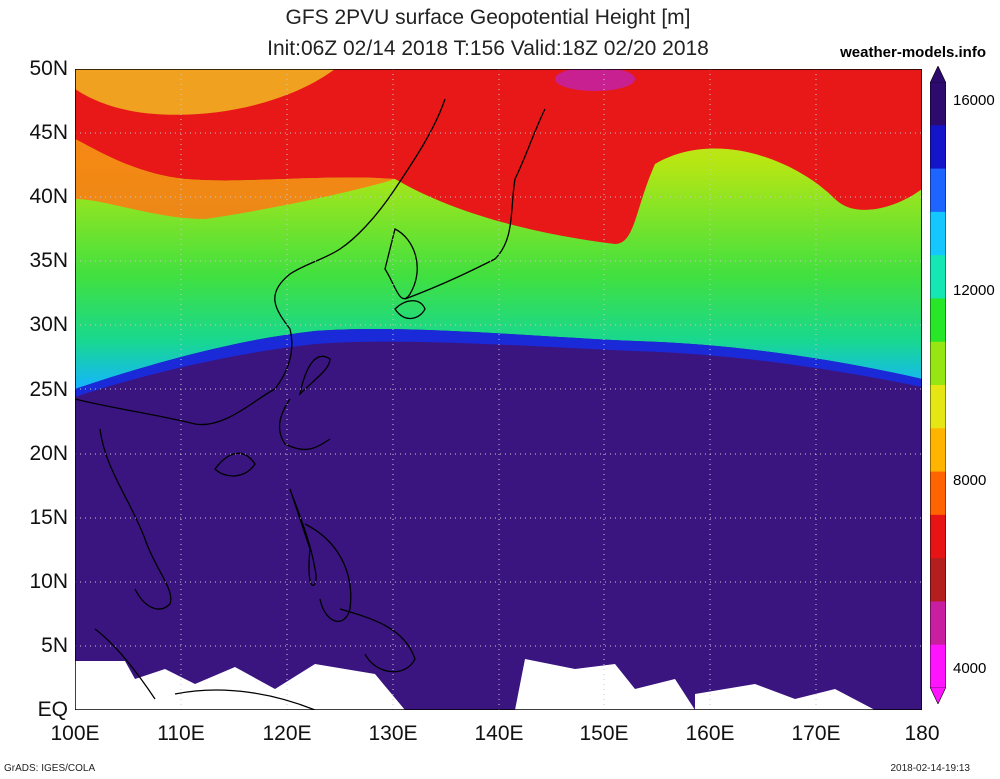 This screenshot has height=779, width=1000. What do you see at coordinates (488, 17) in the screenshot?
I see `title-line-1: GFS 2PVU surface Geopotential Height [m]` at bounding box center [488, 17].